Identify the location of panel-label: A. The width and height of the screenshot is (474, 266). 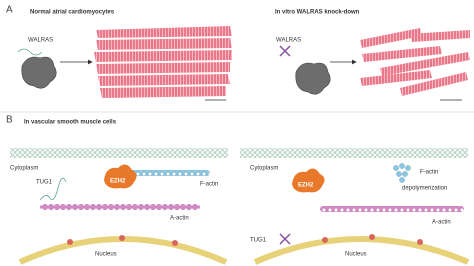
(9, 10).